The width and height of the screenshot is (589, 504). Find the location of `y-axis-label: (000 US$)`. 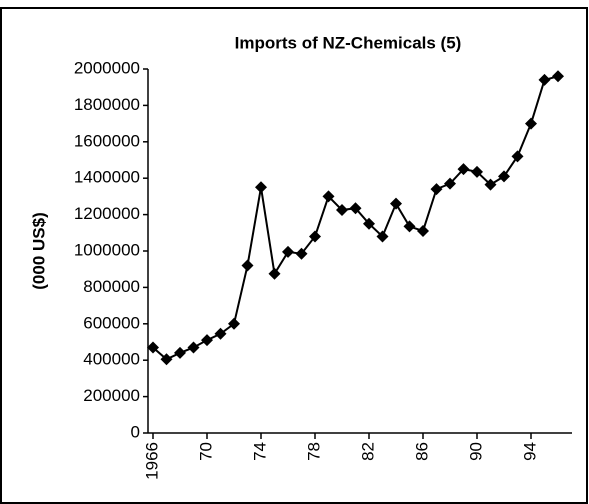

y-axis-label: (000 US$) is located at coordinates (38, 250).